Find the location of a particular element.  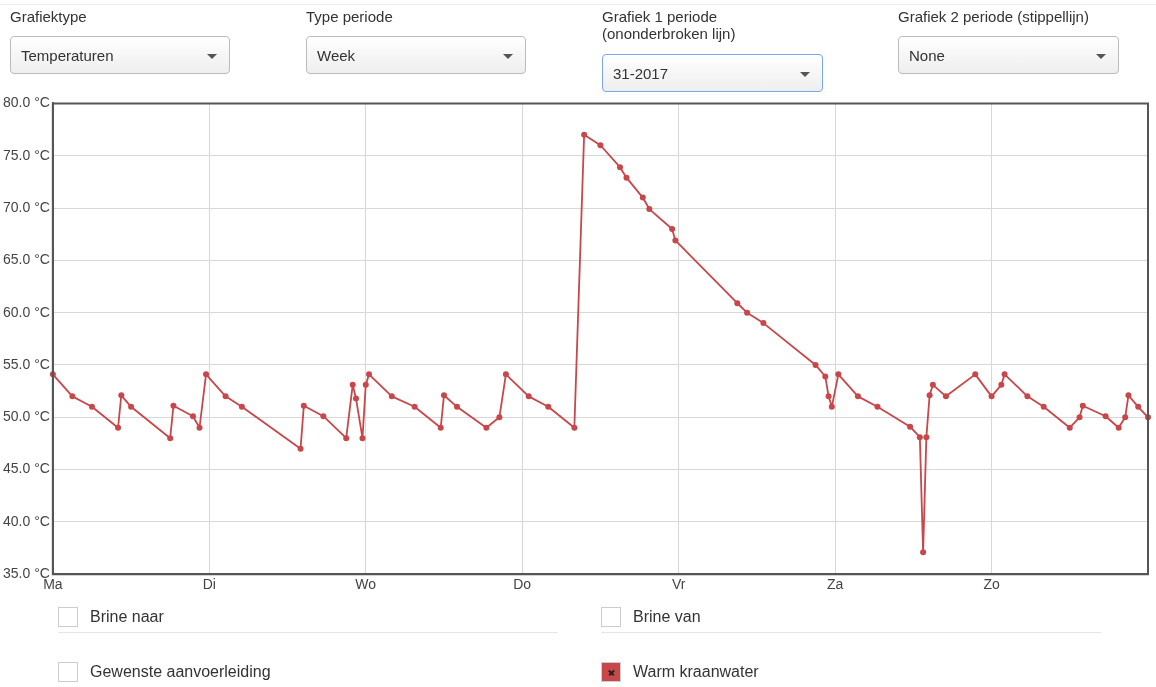

dropdown-field: 31-2017 is located at coordinates (712, 73).